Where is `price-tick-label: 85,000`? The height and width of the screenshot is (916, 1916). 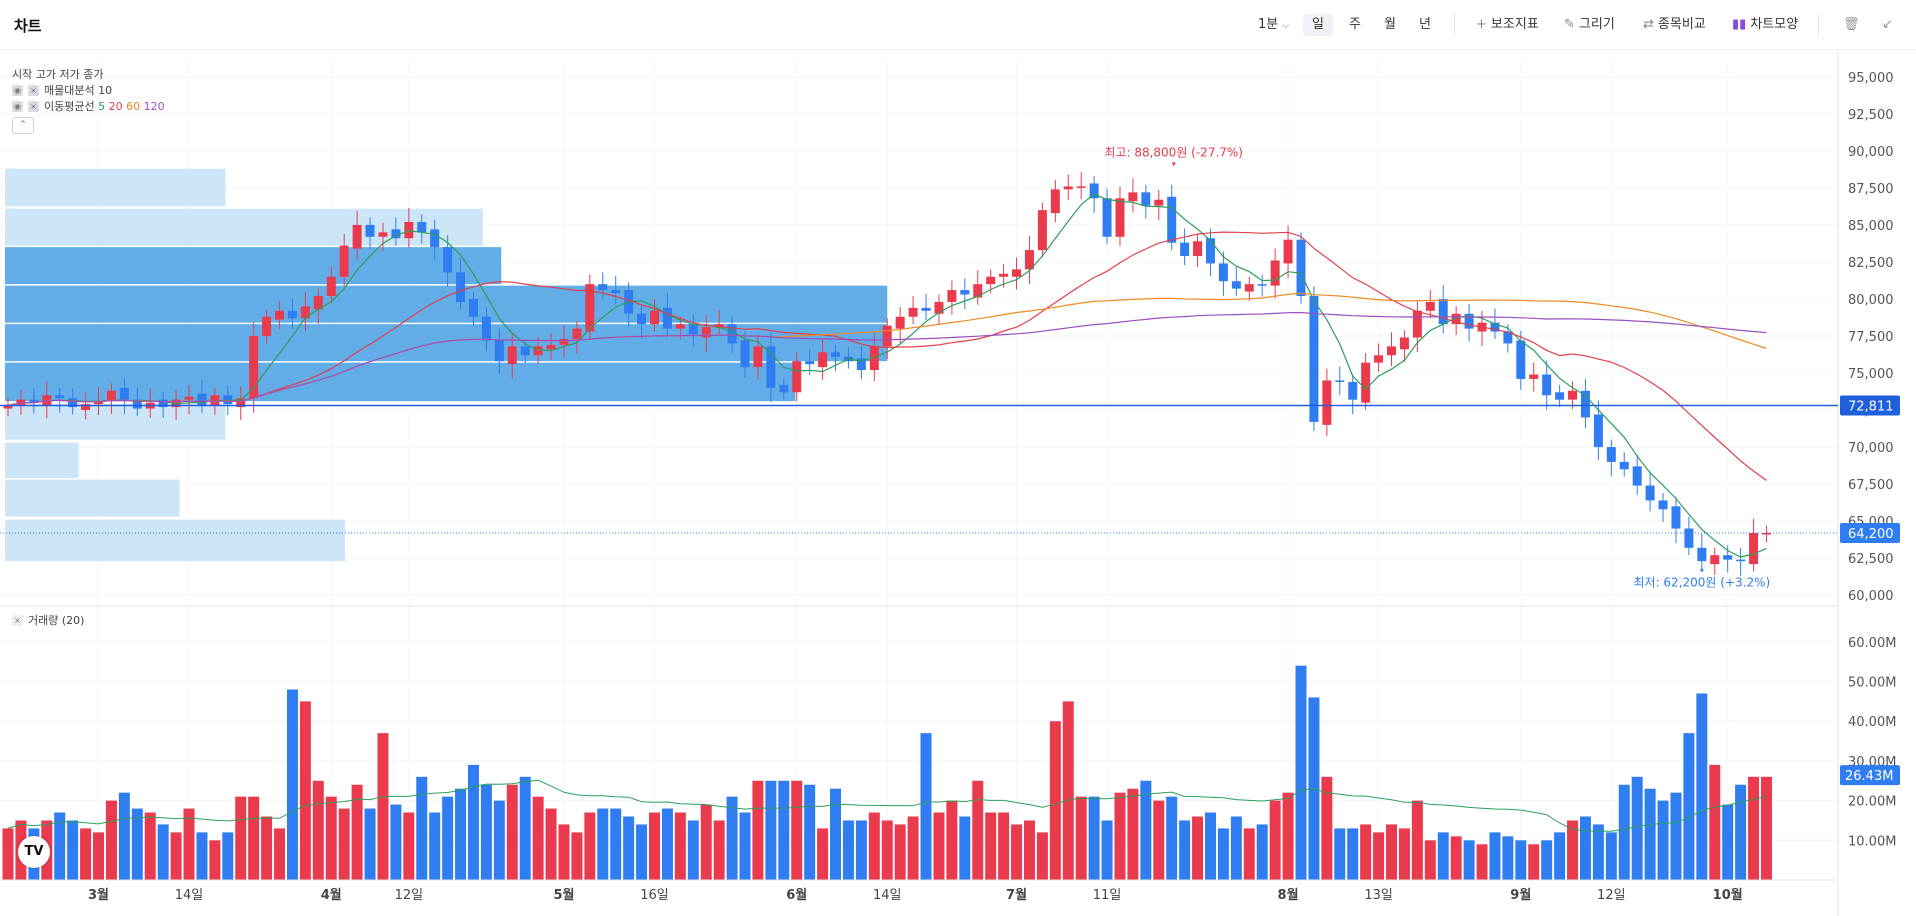 price-tick-label: 85,000 is located at coordinates (1871, 226).